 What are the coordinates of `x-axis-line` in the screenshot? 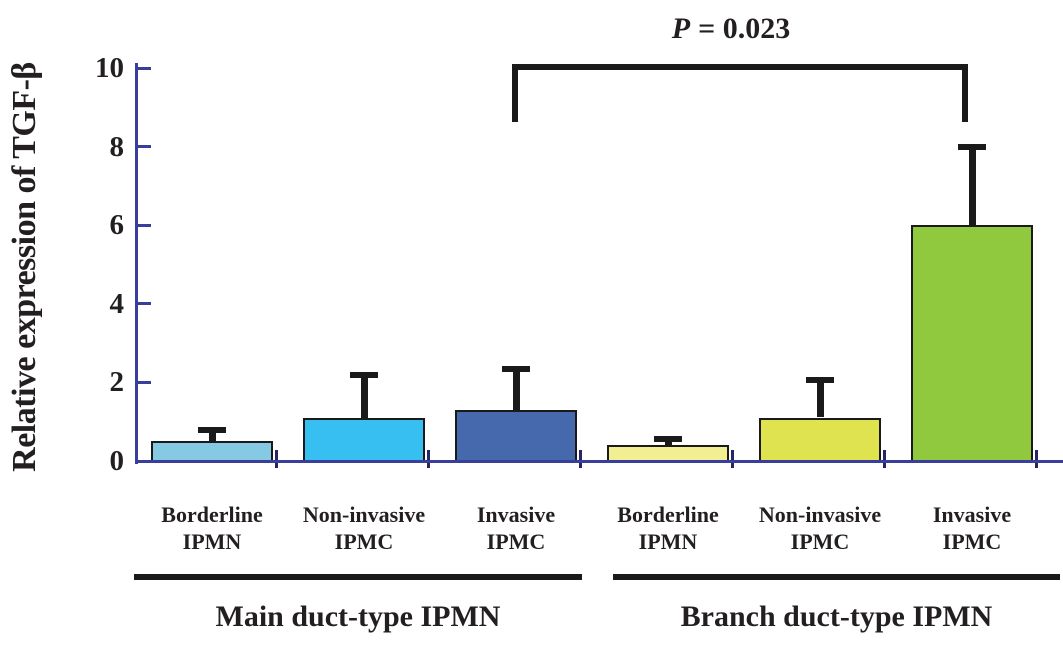 It's located at (599, 461).